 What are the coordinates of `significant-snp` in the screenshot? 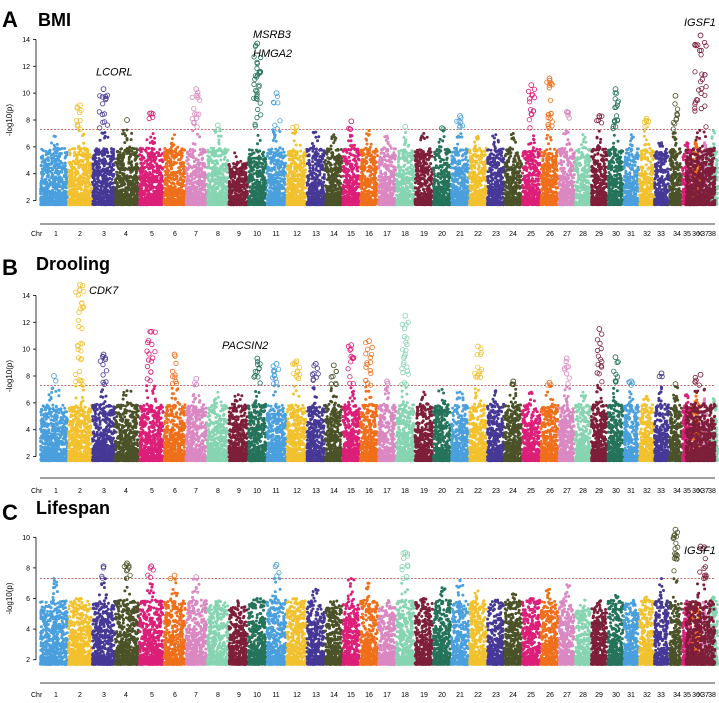 It's located at (257, 118).